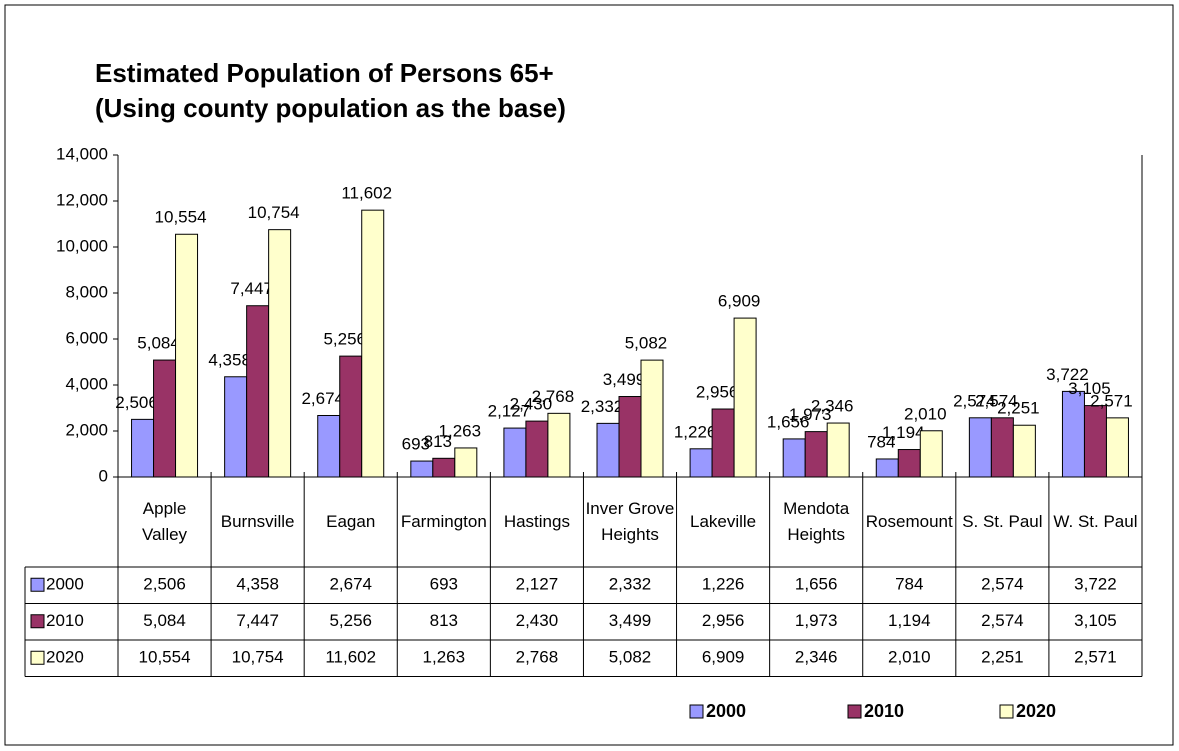 Image resolution: width=1179 pixels, height=751 pixels. What do you see at coordinates (444, 657) in the screenshot?
I see `table-value: 1,263` at bounding box center [444, 657].